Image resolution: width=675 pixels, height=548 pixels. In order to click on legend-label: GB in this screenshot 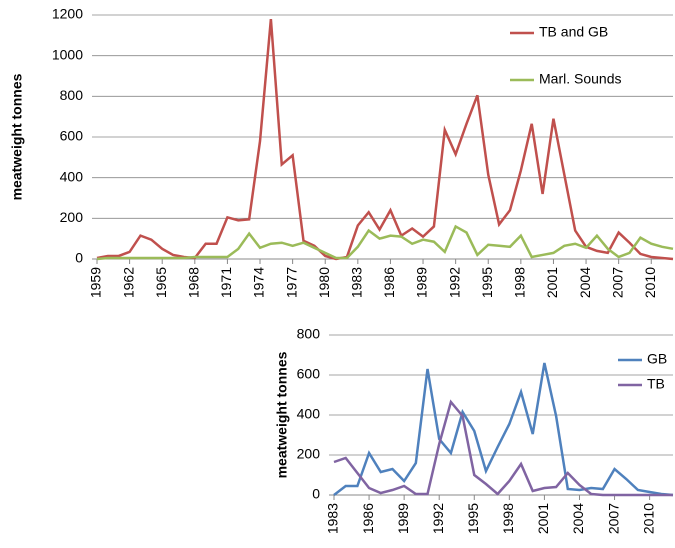, I will do `click(657, 359)`.